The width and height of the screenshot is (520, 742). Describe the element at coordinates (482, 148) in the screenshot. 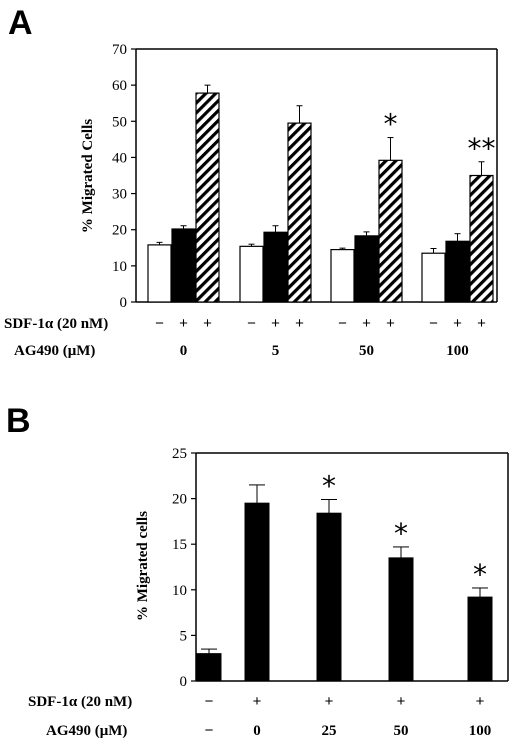

I see `significance-star: **` at that location.